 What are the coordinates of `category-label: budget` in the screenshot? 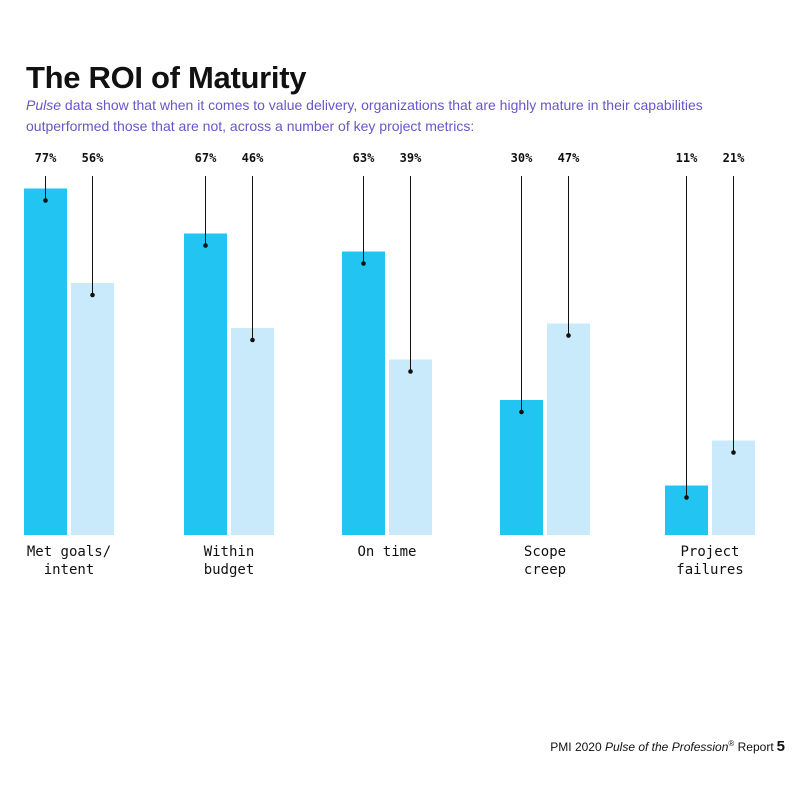 It's located at (229, 570).